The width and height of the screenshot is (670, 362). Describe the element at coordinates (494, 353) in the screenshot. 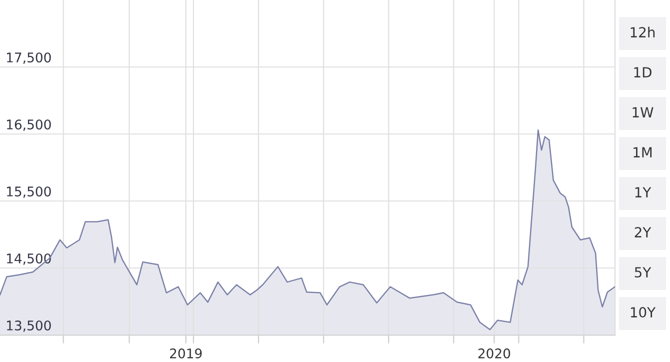

I see `x-tick-label: 2020` at that location.